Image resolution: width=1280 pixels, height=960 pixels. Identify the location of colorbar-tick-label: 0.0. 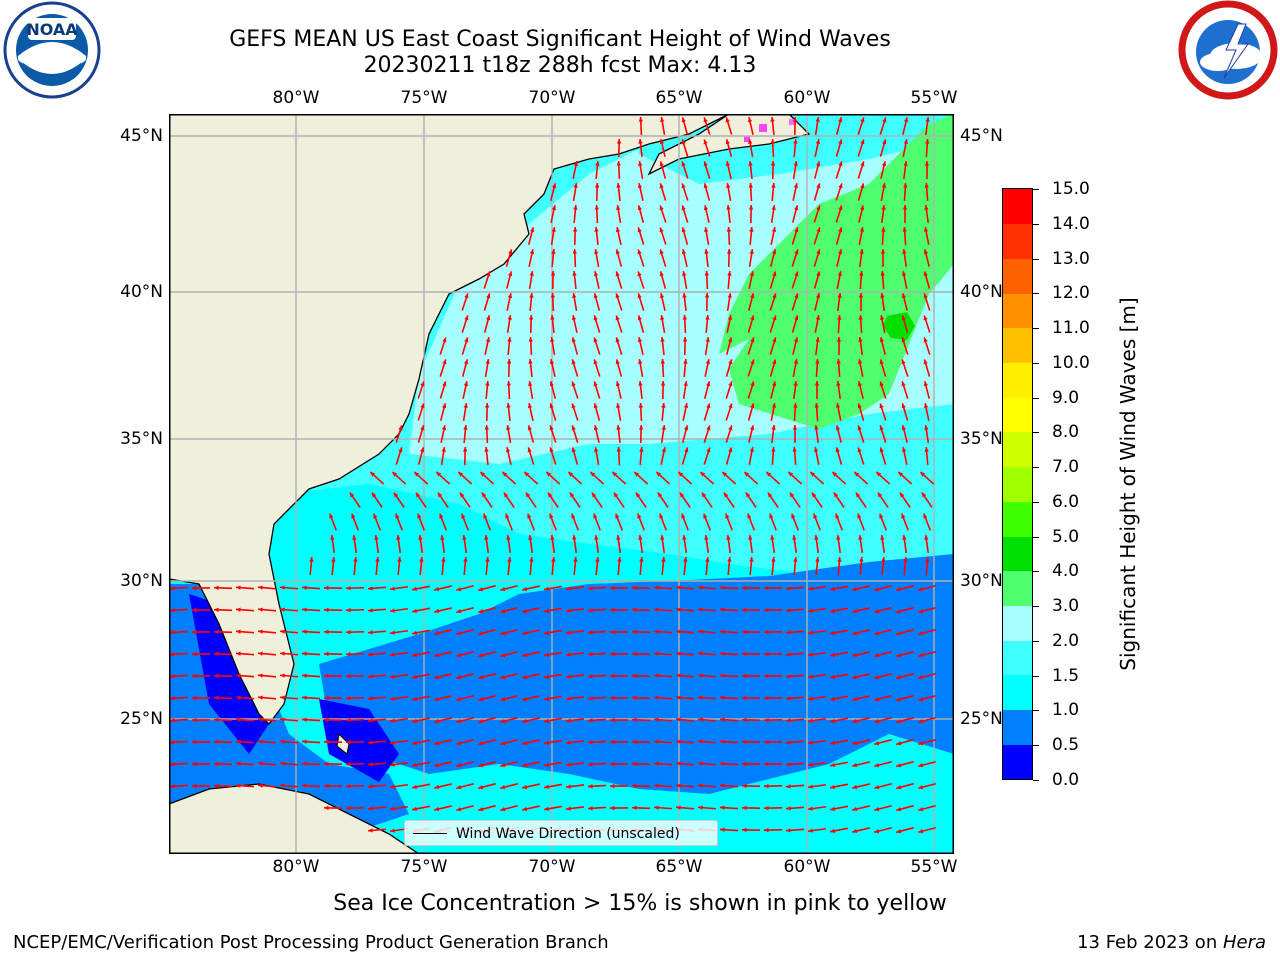
(1066, 780).